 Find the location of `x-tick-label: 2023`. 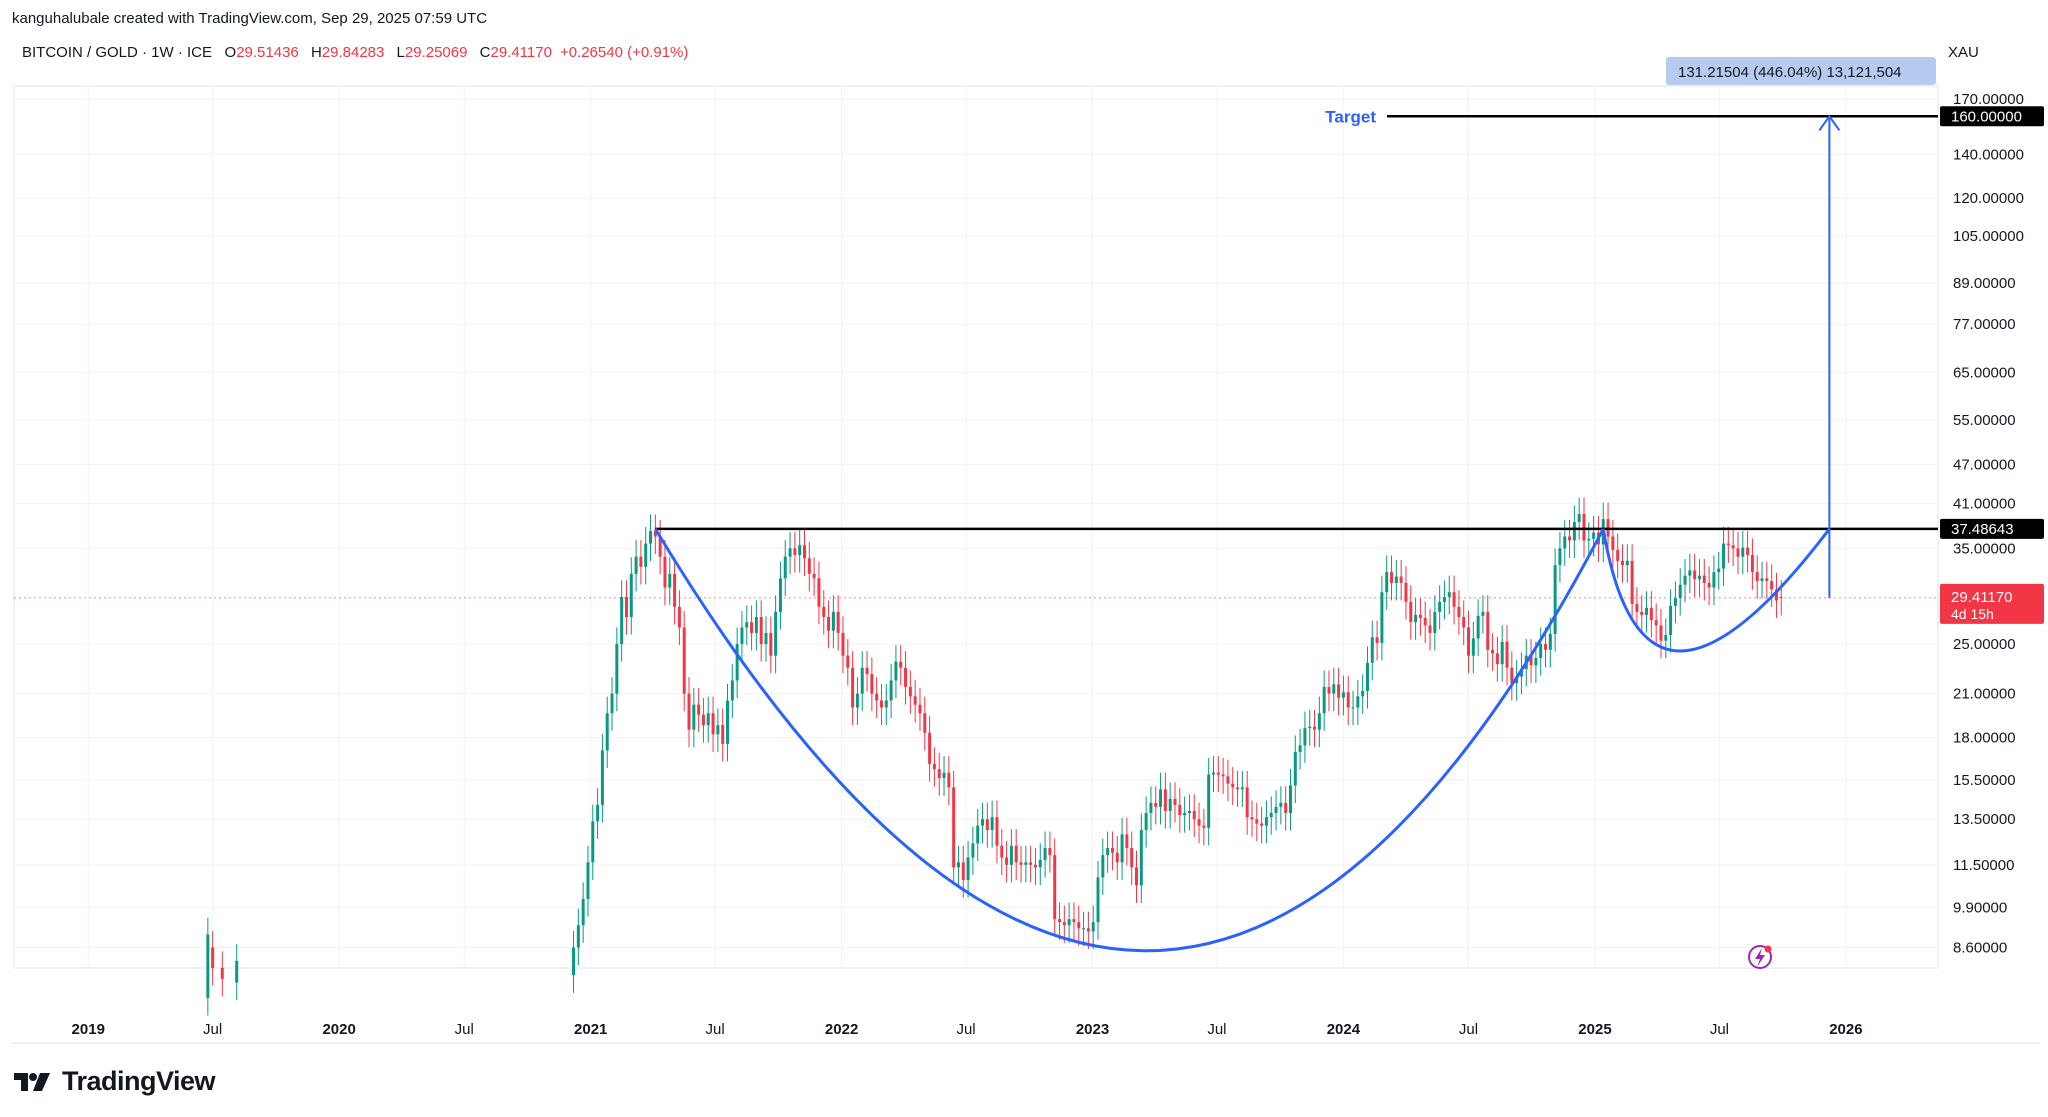

x-tick-label: 2023 is located at coordinates (1092, 1029).